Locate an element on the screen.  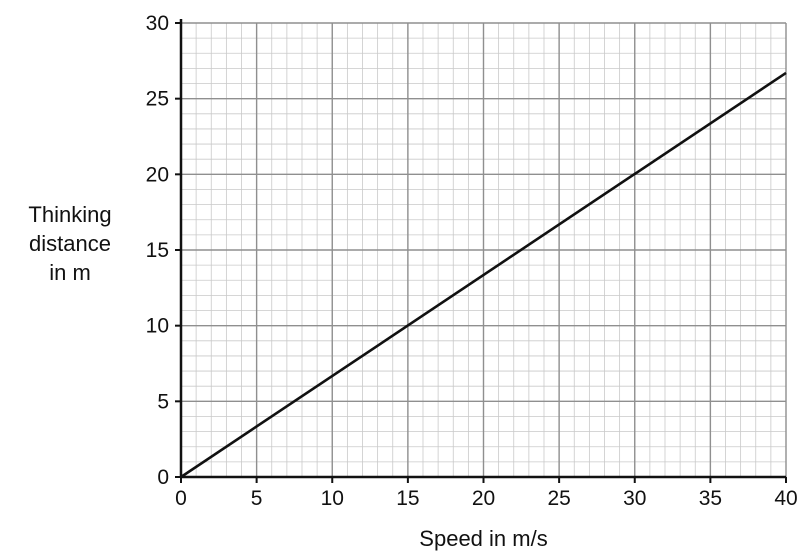
x-tick-label: 5 is located at coordinates (257, 498).